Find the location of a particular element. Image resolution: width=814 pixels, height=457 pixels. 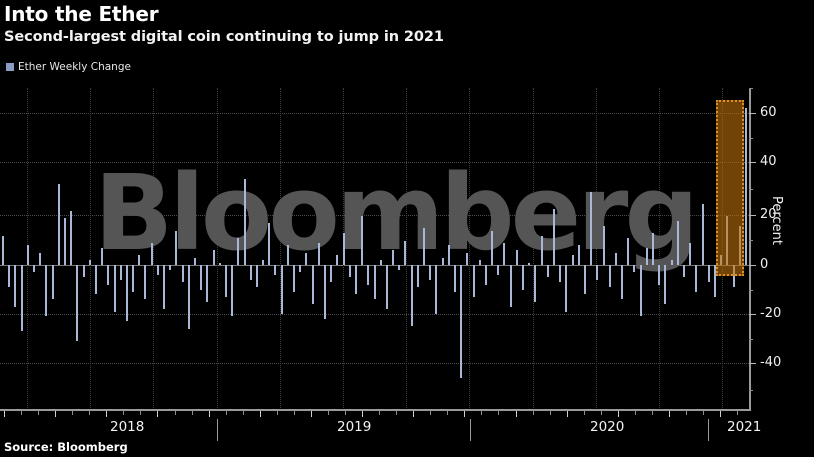

highlight-box-2021 is located at coordinates (730, 188).